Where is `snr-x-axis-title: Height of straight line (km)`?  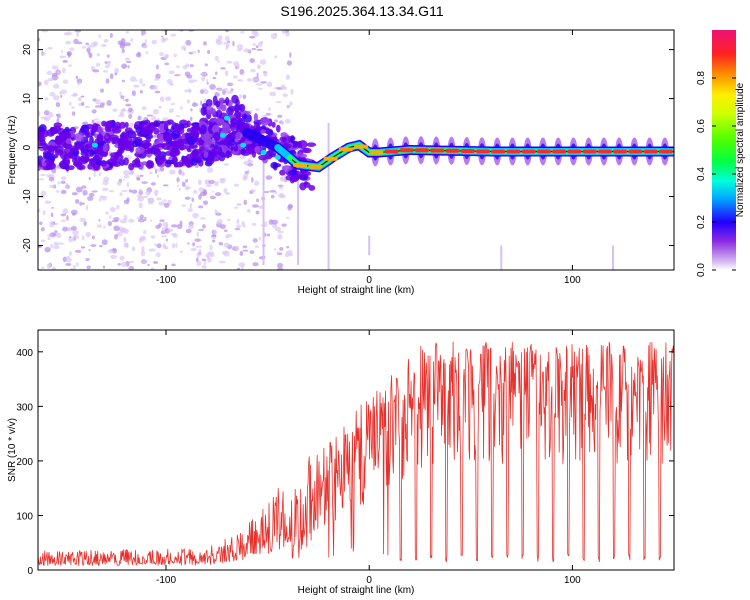
snr-x-axis-title: Height of straight line (km) is located at coordinates (356, 590).